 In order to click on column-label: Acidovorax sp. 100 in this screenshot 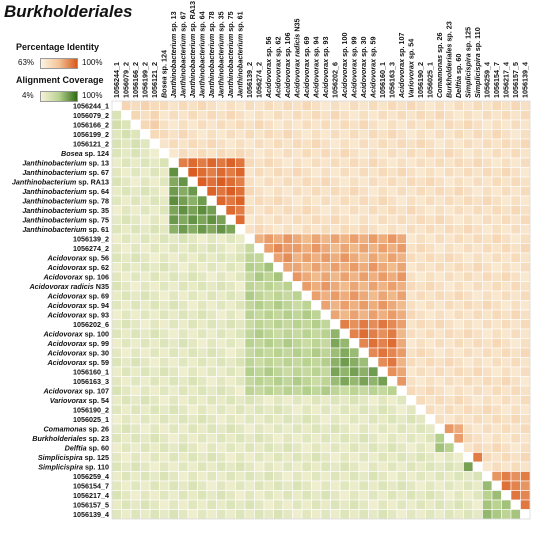, I will do `click(344, 65)`.